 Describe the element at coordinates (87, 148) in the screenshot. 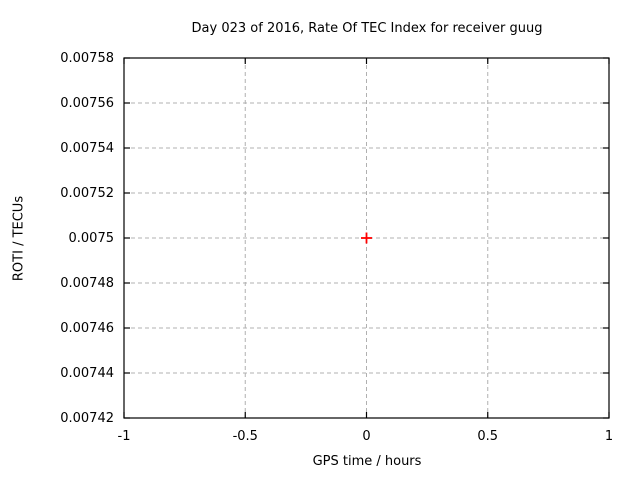

I see `y-tick-label: 0.00754` at that location.